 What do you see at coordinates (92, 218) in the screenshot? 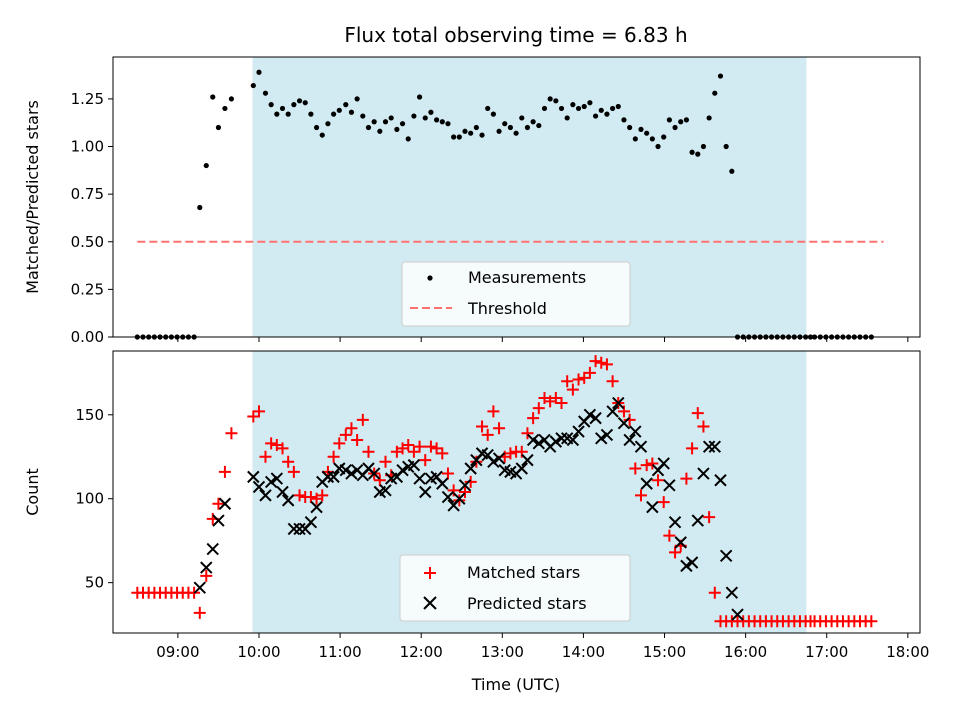
I see `ratio-y-ticks: 0.00 0.25 0.50 0.75 1.00 1.25` at bounding box center [92, 218].